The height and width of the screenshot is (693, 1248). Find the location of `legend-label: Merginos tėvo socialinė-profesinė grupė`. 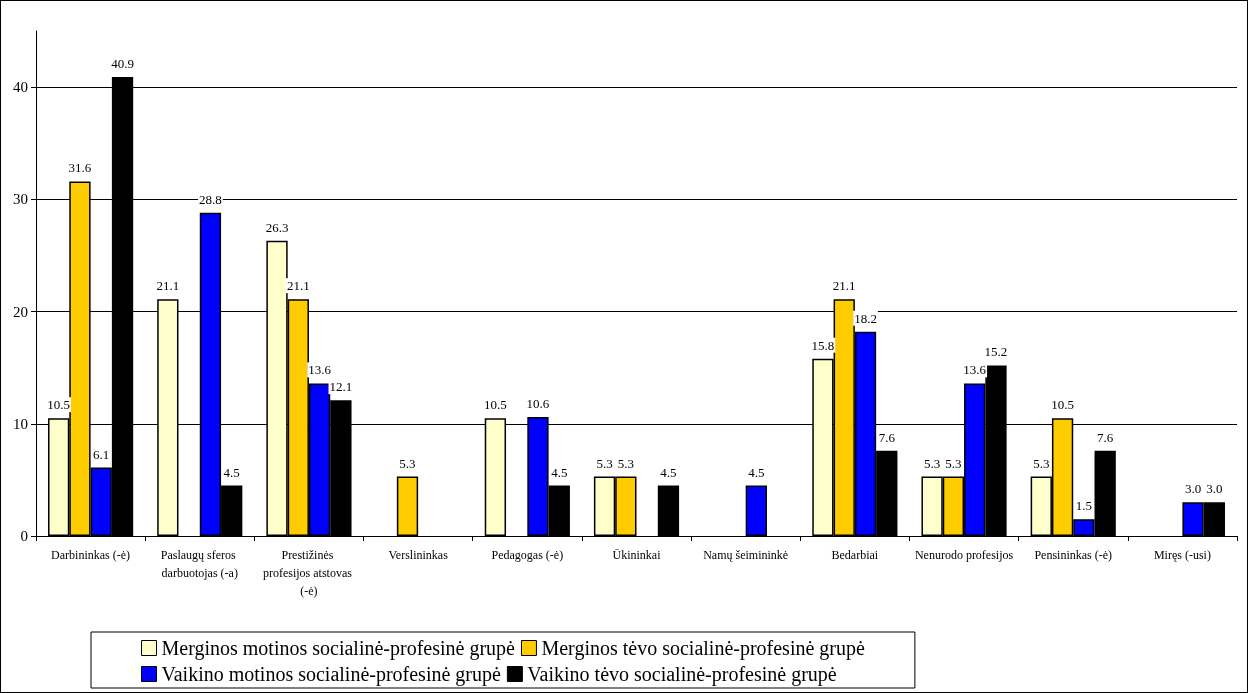

legend-label: Merginos tėvo socialinė-profesinė grupė is located at coordinates (703, 648).